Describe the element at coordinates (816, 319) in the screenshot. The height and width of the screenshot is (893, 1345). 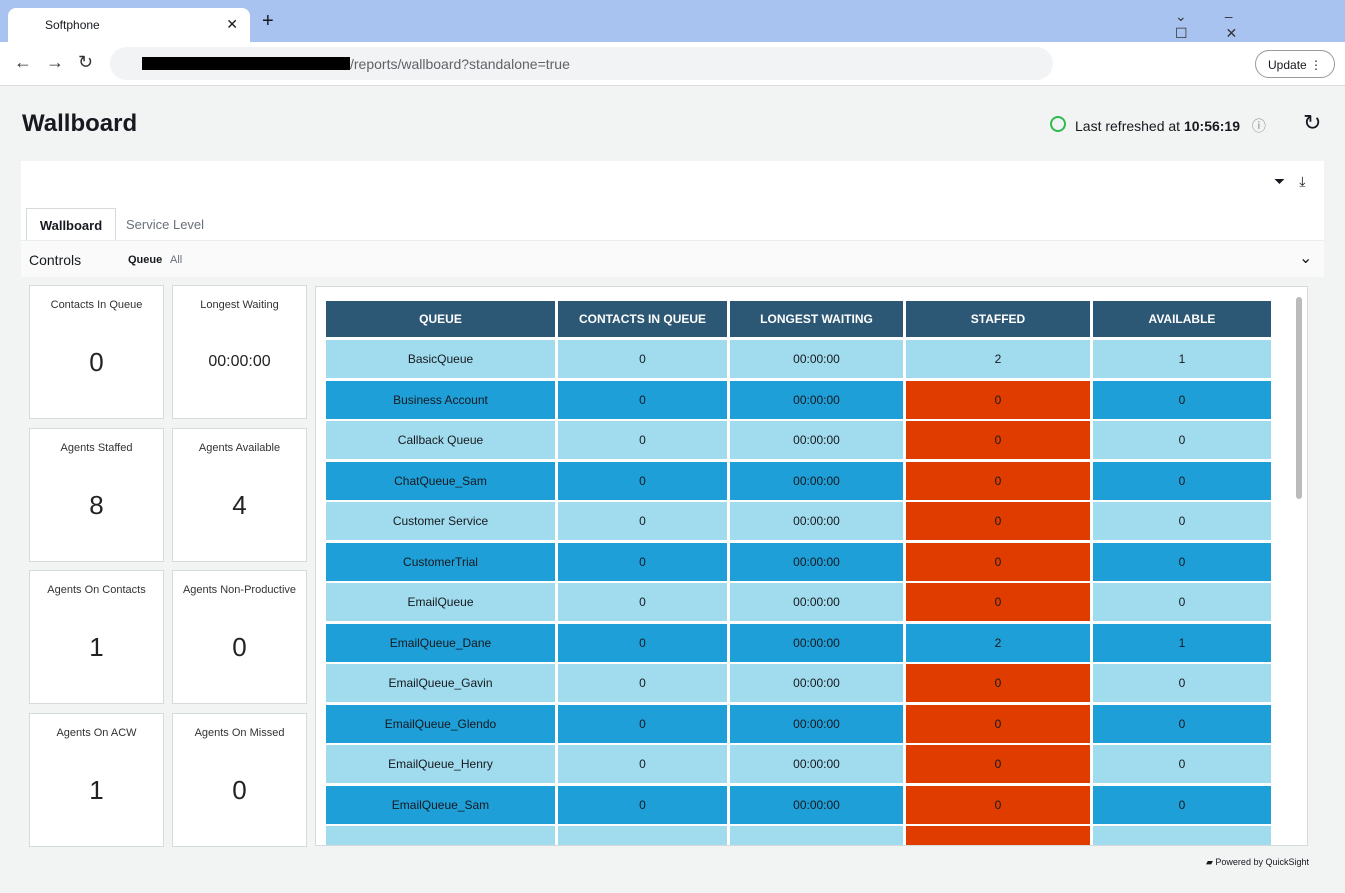
I see `column-header: LONGEST WAITING` at that location.